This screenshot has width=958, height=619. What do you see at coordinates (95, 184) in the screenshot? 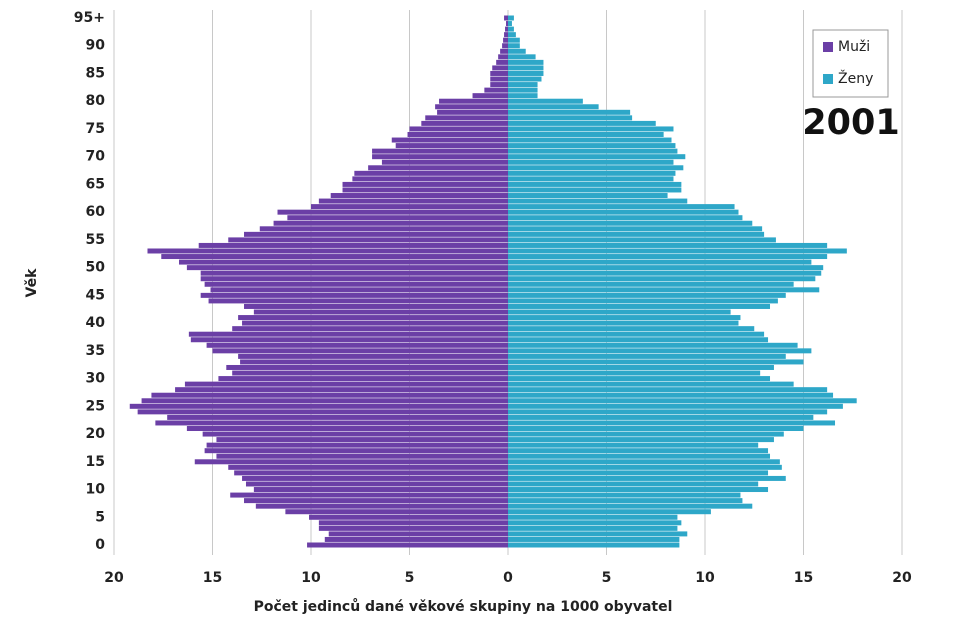
I see `y-tick-label: 65` at bounding box center [95, 184].